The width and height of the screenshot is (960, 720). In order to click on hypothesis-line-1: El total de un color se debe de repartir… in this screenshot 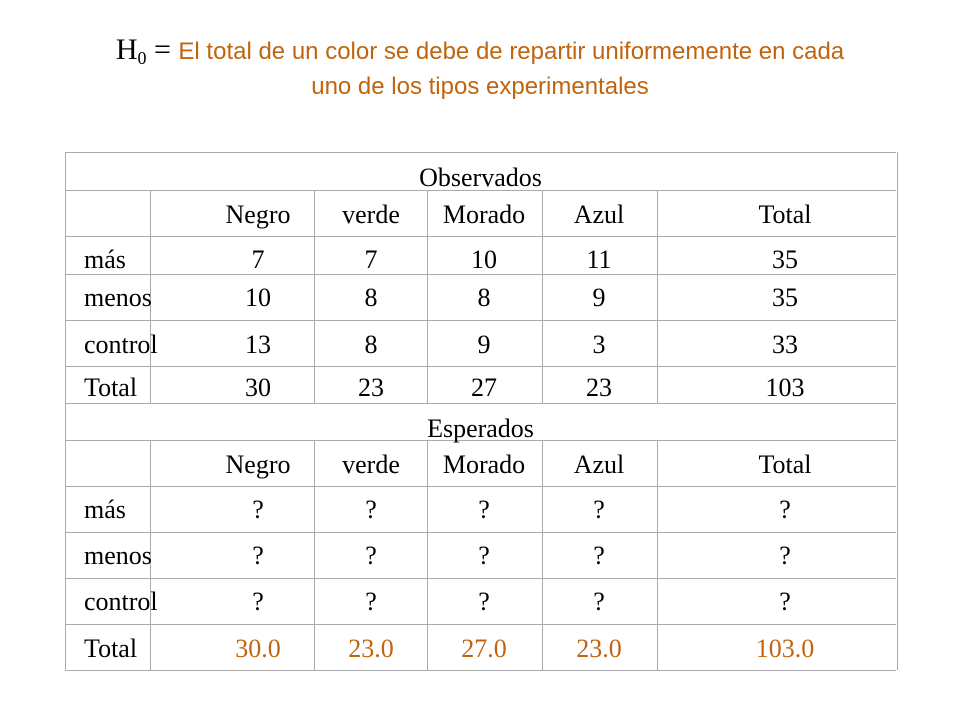, I will do `click(511, 51)`.